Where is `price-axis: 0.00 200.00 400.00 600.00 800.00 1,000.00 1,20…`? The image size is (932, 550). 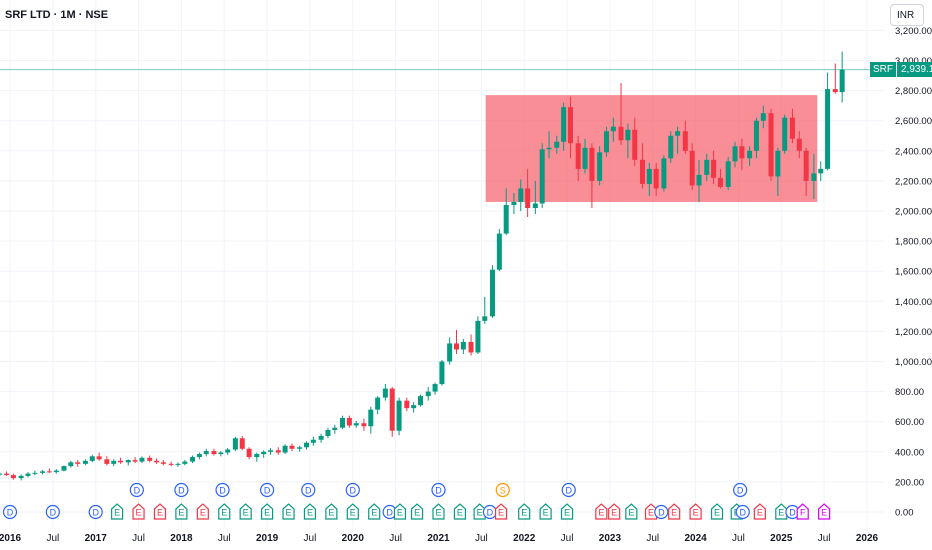 price-axis: 0.00 200.00 400.00 600.00 800.00 1,000.00 1,20… is located at coordinates (913, 272).